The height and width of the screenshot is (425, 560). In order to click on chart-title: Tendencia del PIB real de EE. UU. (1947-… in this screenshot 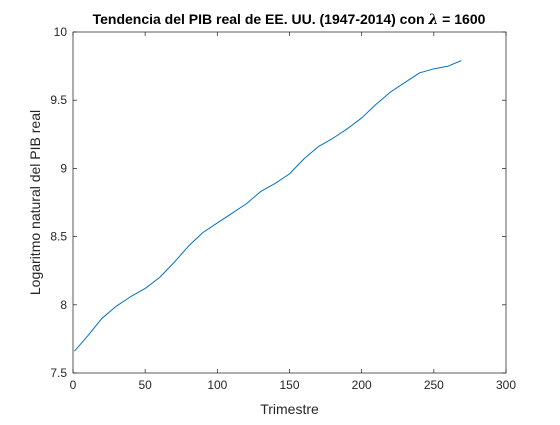, I will do `click(289, 19)`.